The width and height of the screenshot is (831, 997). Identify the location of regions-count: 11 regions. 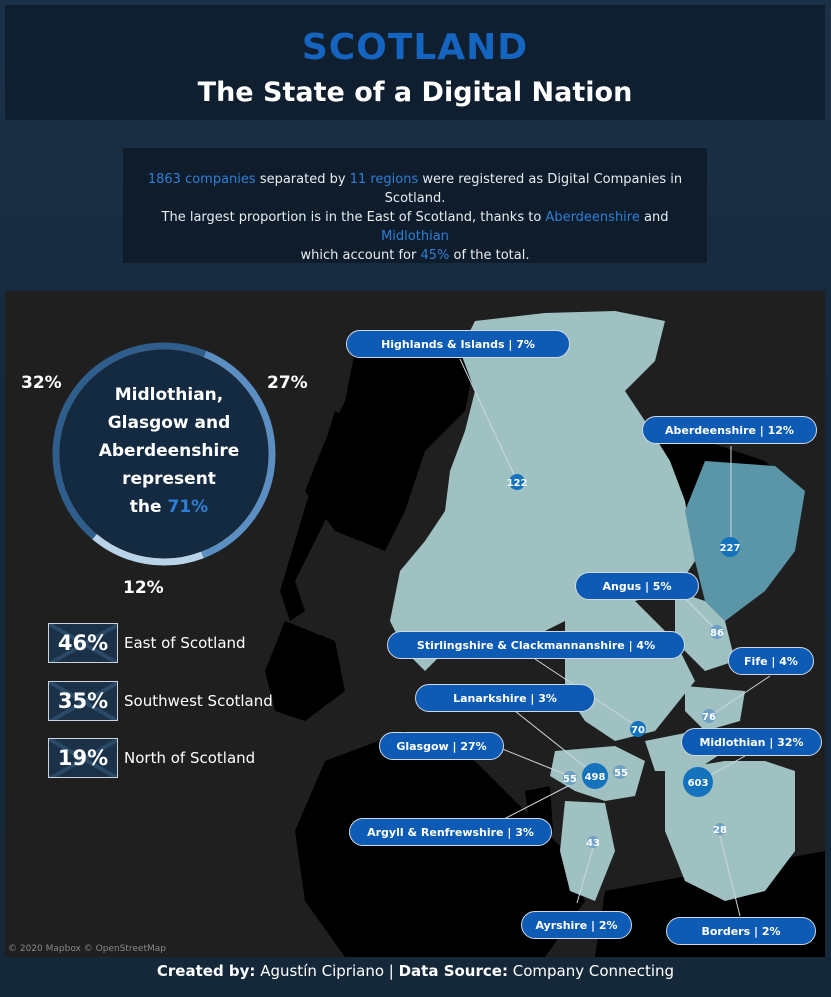
(384, 179).